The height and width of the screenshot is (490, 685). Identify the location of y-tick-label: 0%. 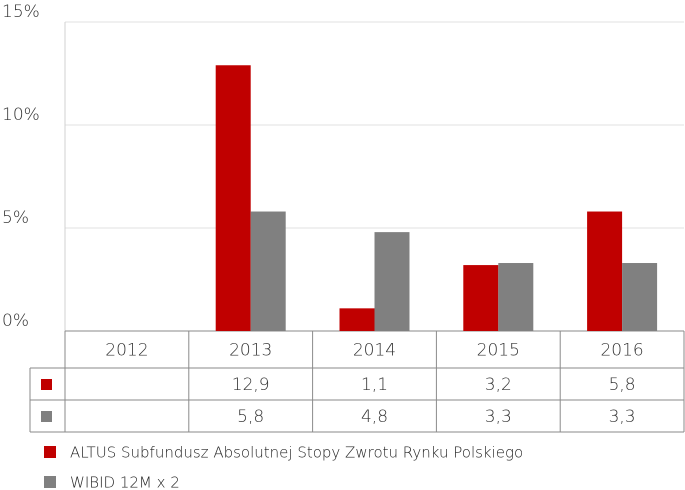
(15, 321).